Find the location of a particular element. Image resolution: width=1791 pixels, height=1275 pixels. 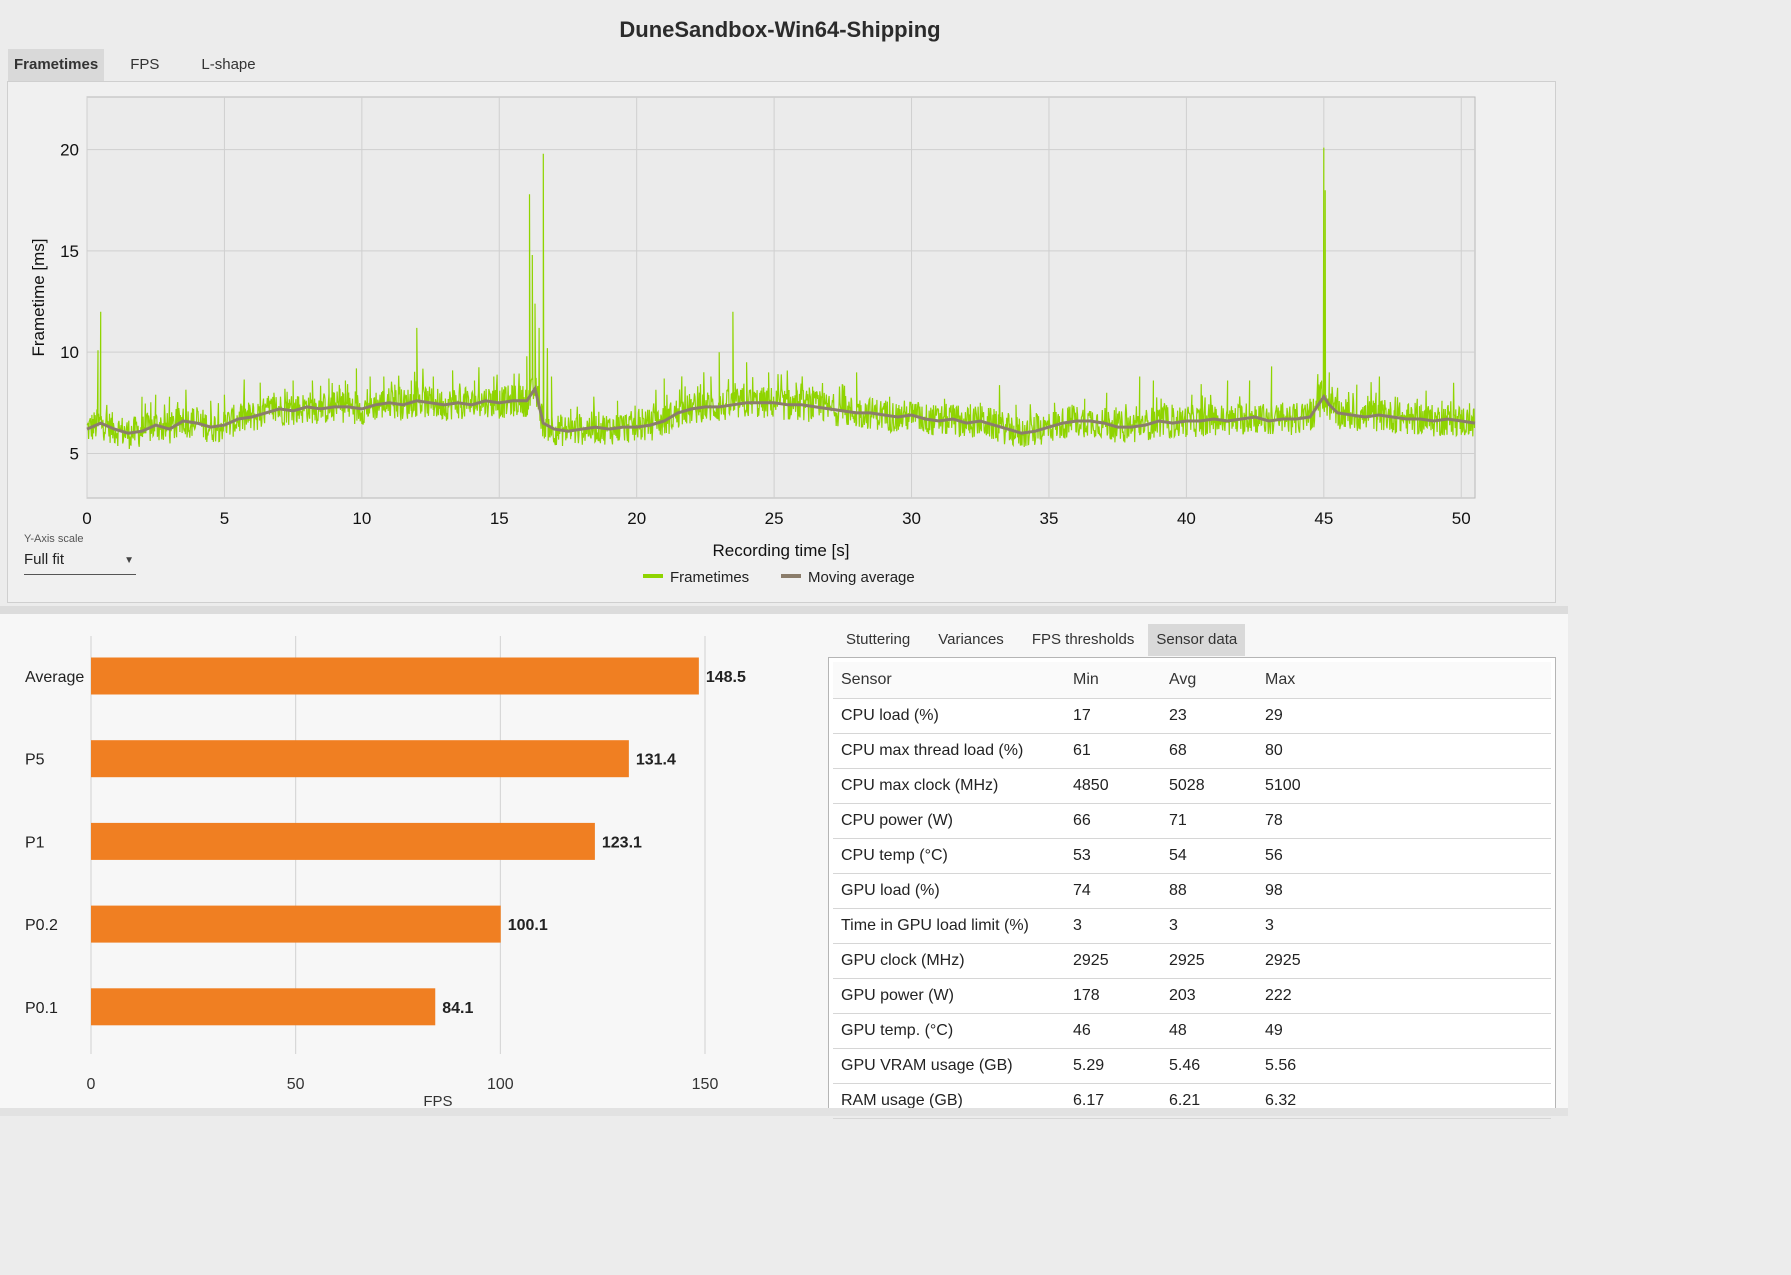

sensor-avg: 68 is located at coordinates (1216, 751).